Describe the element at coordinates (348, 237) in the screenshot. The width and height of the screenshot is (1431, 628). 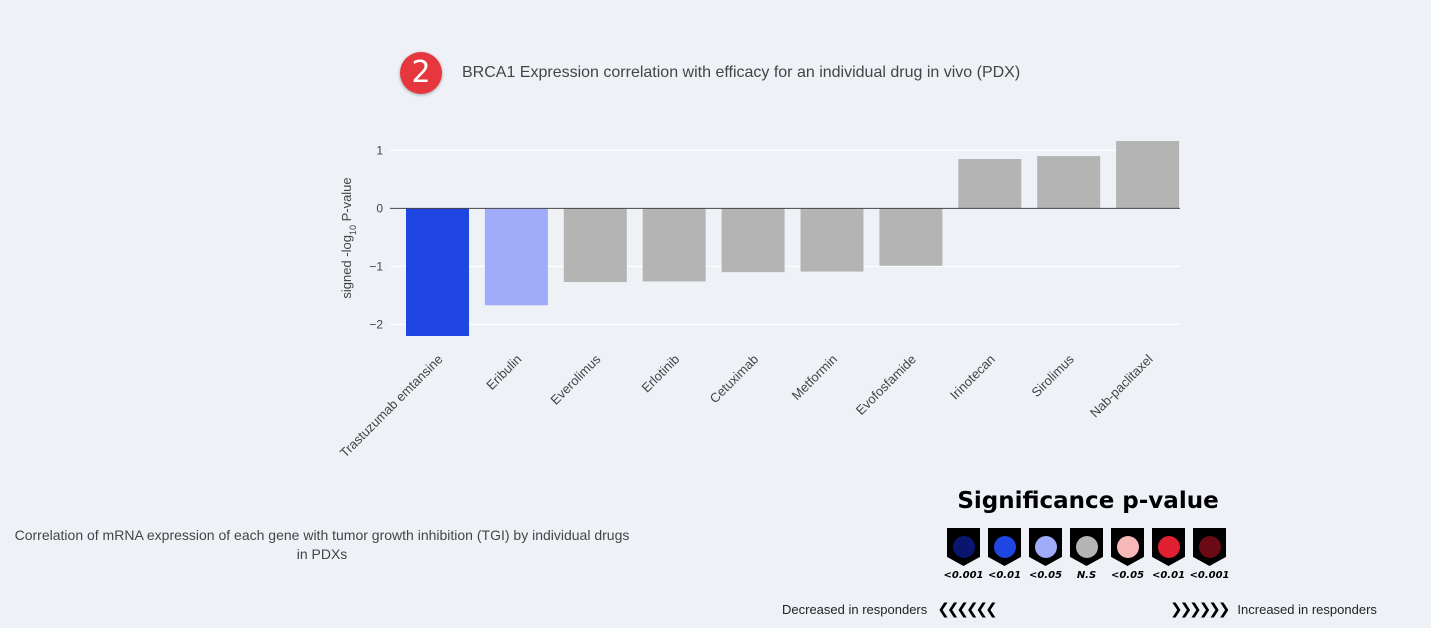
I see `y-axis-label: signed -log10 P-value` at that location.